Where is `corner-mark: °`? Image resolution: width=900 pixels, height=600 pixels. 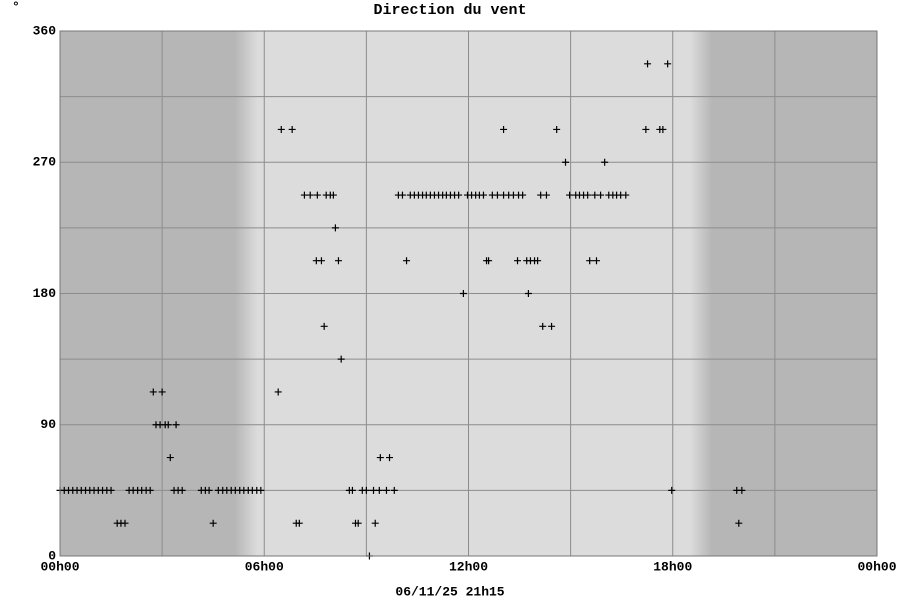
corner-mark: ° is located at coordinates (16, 7).